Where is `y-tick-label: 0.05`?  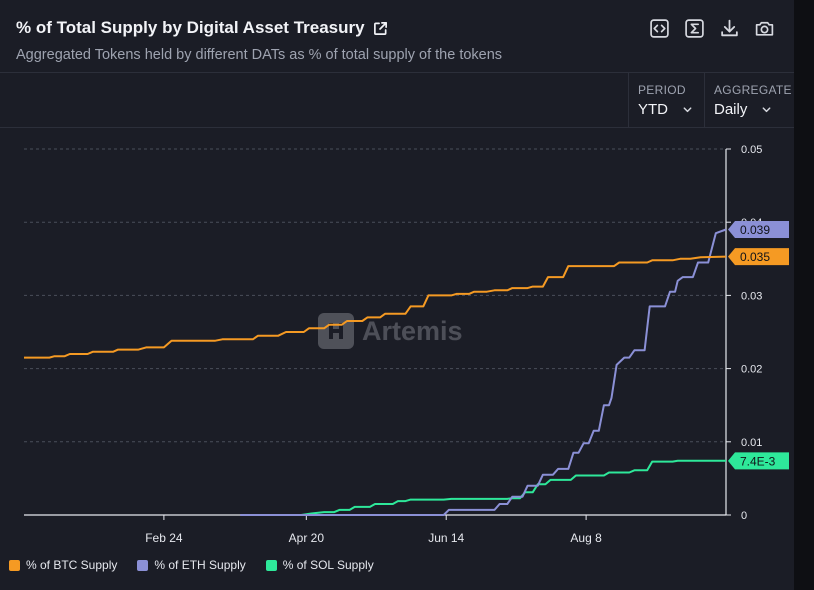
y-tick-label: 0.05 is located at coordinates (751, 150).